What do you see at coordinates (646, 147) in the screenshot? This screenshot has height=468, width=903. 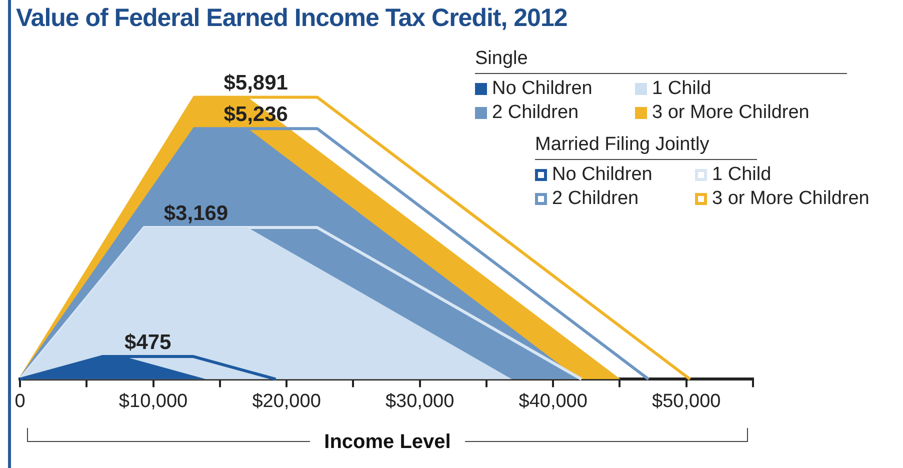 I see `annotation: Married Filing Jointly` at bounding box center [646, 147].